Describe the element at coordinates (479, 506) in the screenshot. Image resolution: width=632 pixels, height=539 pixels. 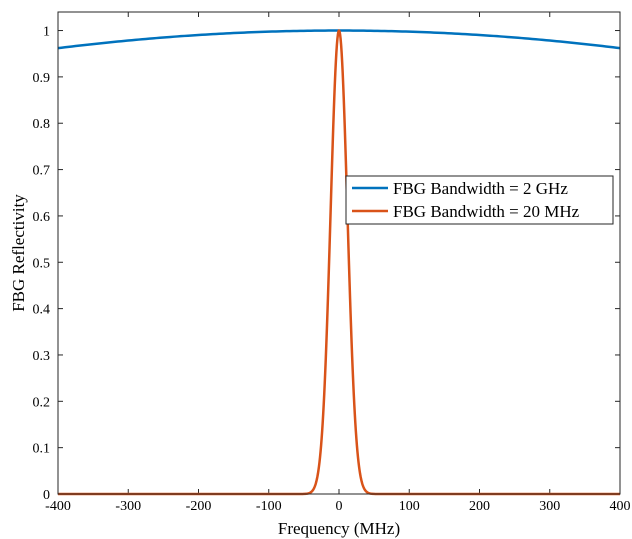
I see `x-tick-label: 200` at that location.